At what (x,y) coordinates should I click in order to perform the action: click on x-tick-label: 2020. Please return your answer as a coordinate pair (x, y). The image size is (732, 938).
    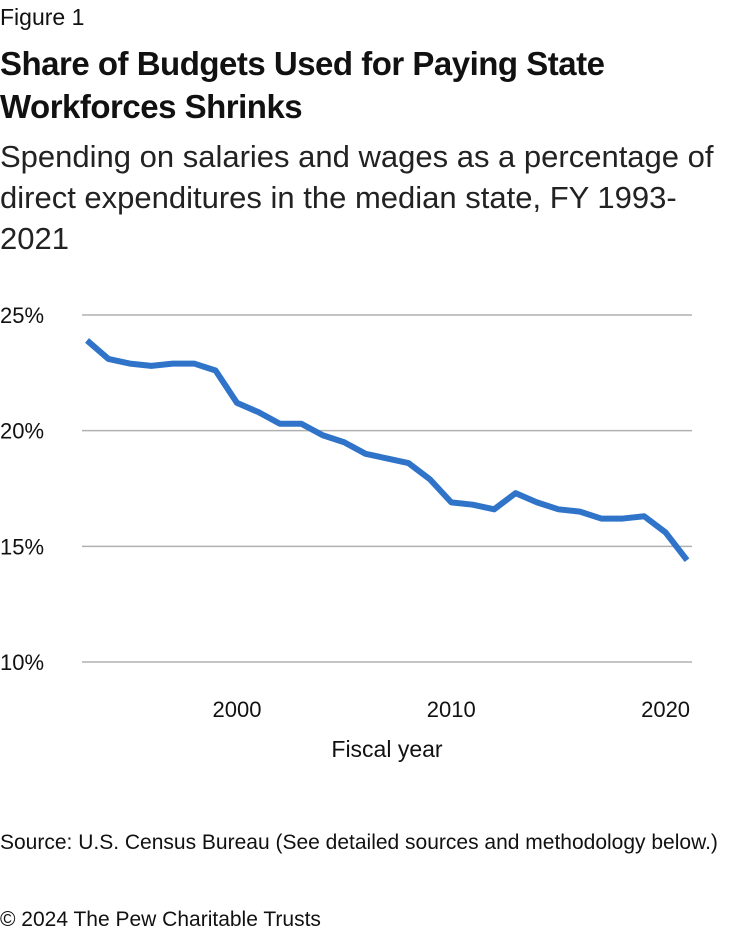
    Looking at the image, I should click on (665, 709).